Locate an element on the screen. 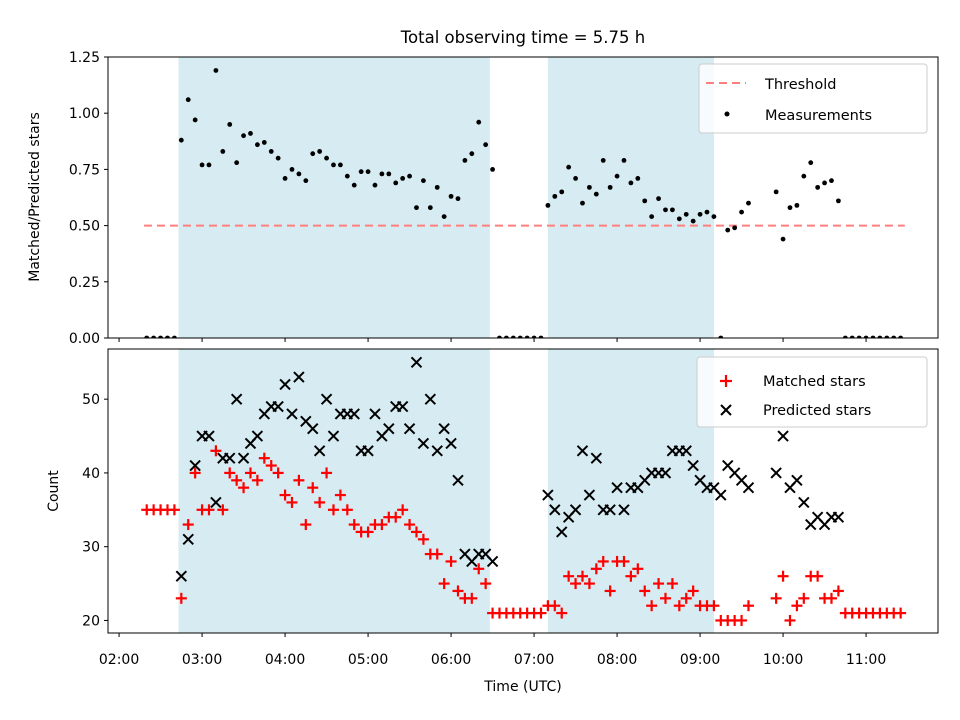 This screenshot has width=960, height=720. x-tick-label: 07:00 is located at coordinates (534, 660).